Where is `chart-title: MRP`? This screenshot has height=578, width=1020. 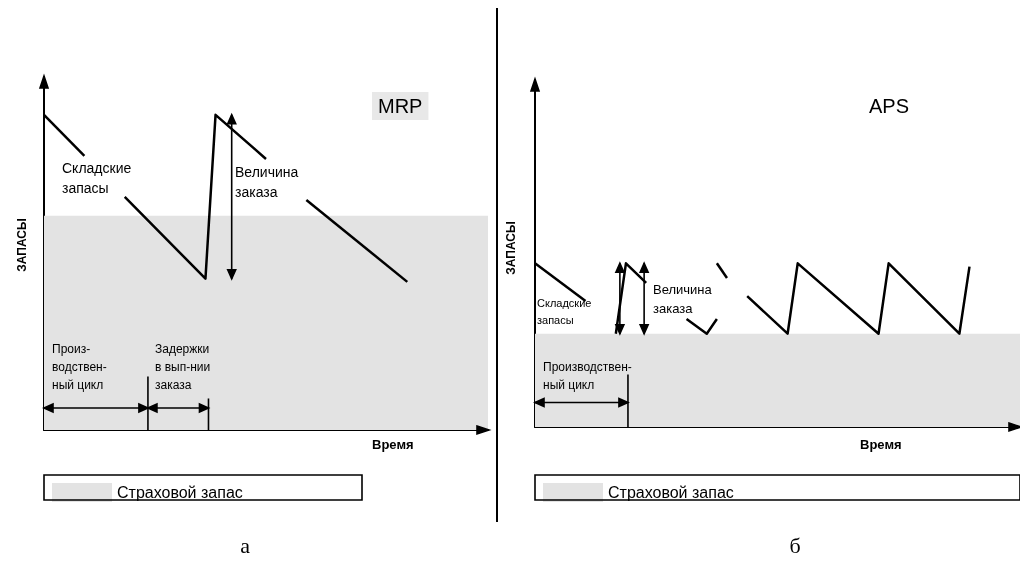 chart-title: MRP is located at coordinates (400, 106).